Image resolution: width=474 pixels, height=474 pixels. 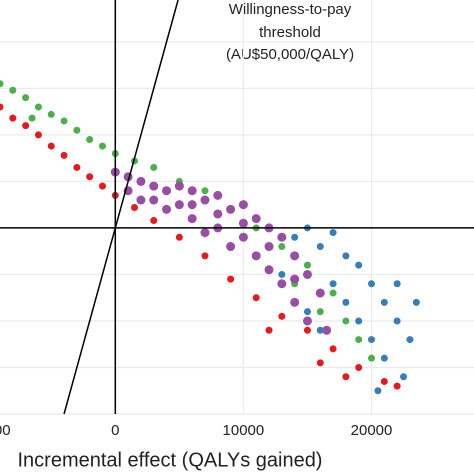 What do you see at coordinates (5, 430) in the screenshot?
I see `x-tick-label: -10000` at bounding box center [5, 430].